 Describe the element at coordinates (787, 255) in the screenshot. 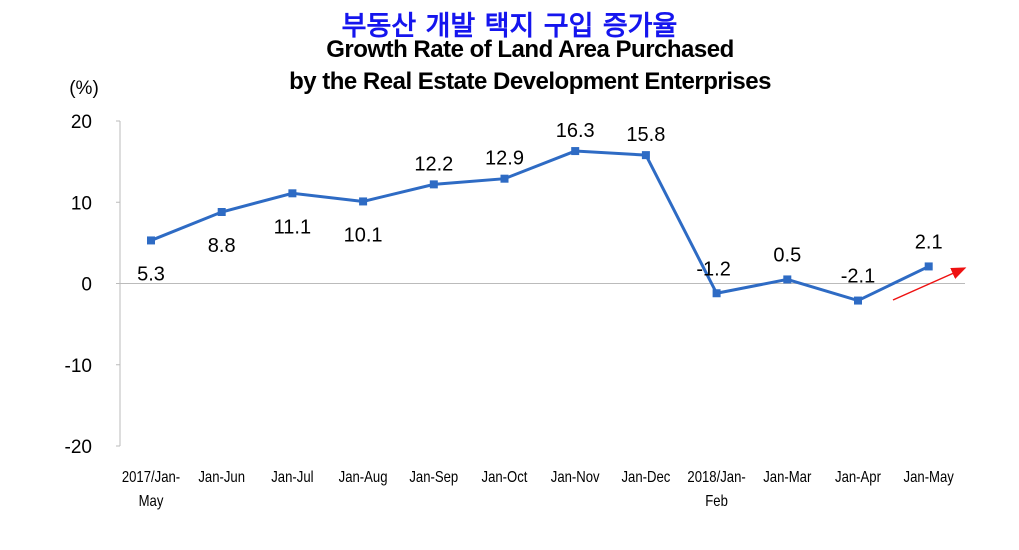

I see `data-label: 0.5` at that location.